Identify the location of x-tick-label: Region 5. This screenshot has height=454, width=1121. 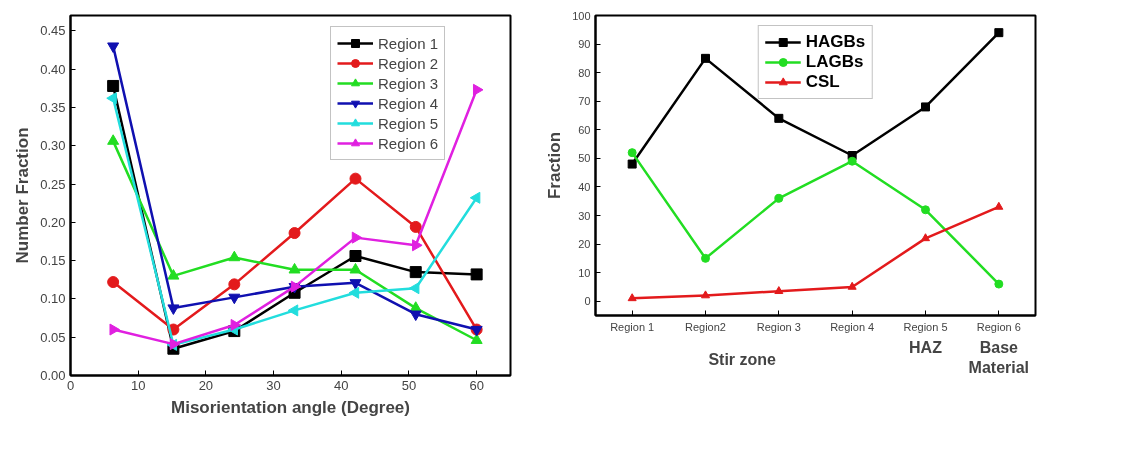
(925, 326).